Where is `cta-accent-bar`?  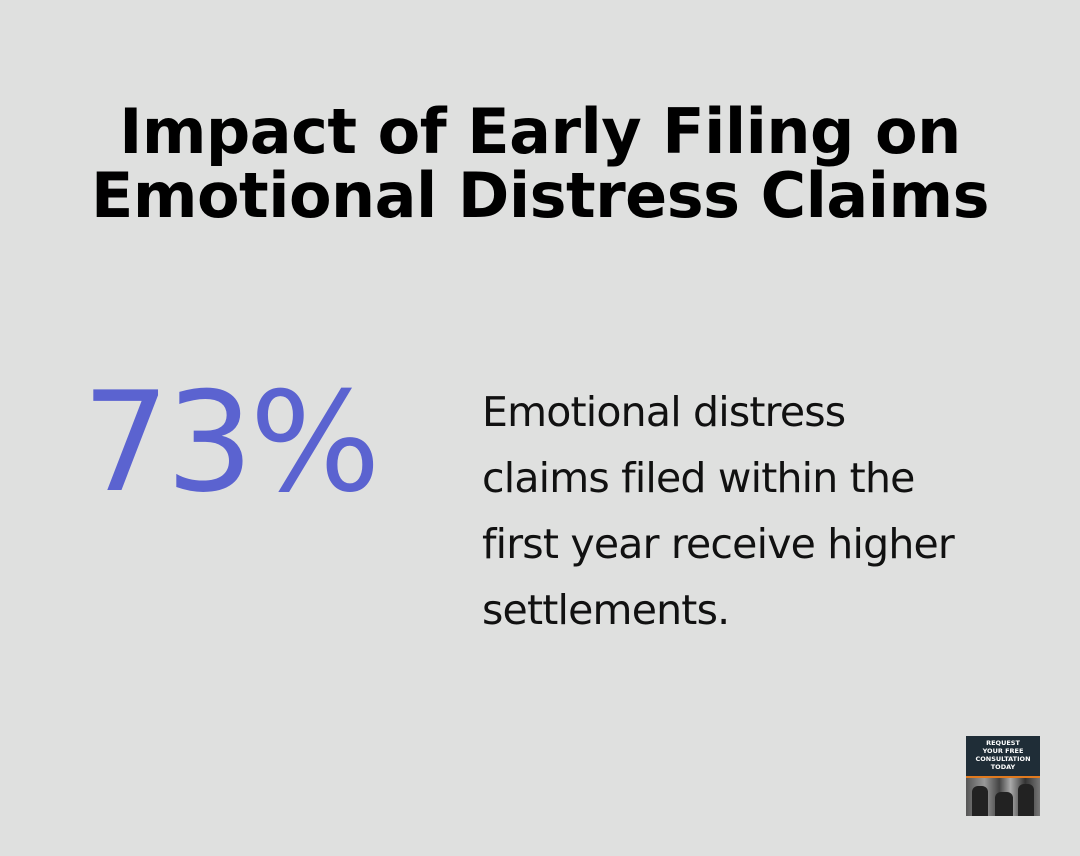 cta-accent-bar is located at coordinates (1003, 777).